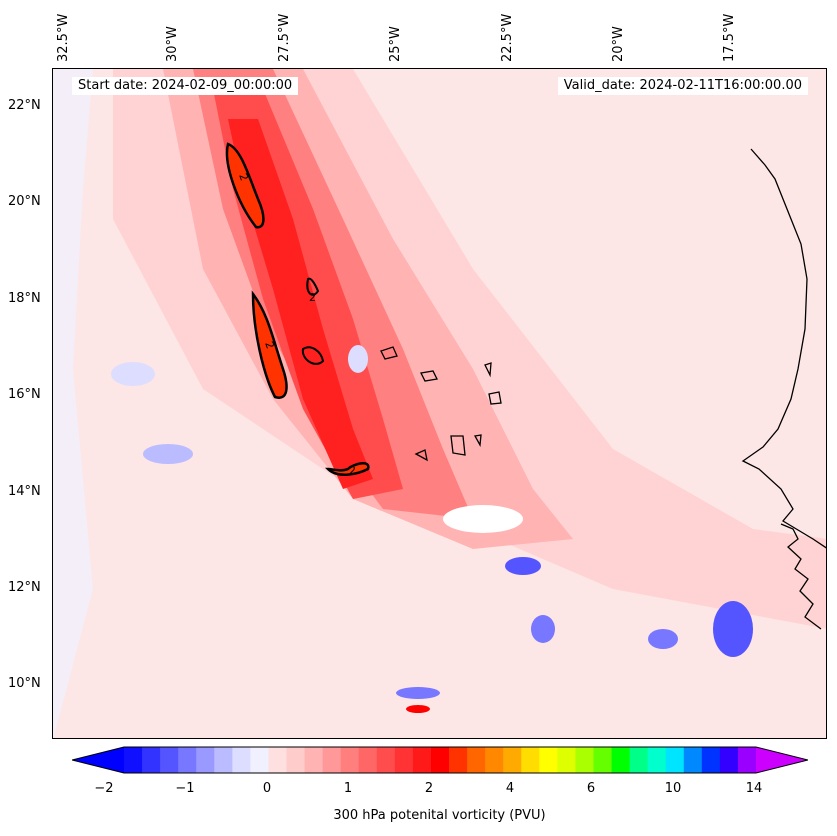 The height and width of the screenshot is (836, 837). I want to click on lon-label-17-5w: 17.5°W, so click(729, 37).